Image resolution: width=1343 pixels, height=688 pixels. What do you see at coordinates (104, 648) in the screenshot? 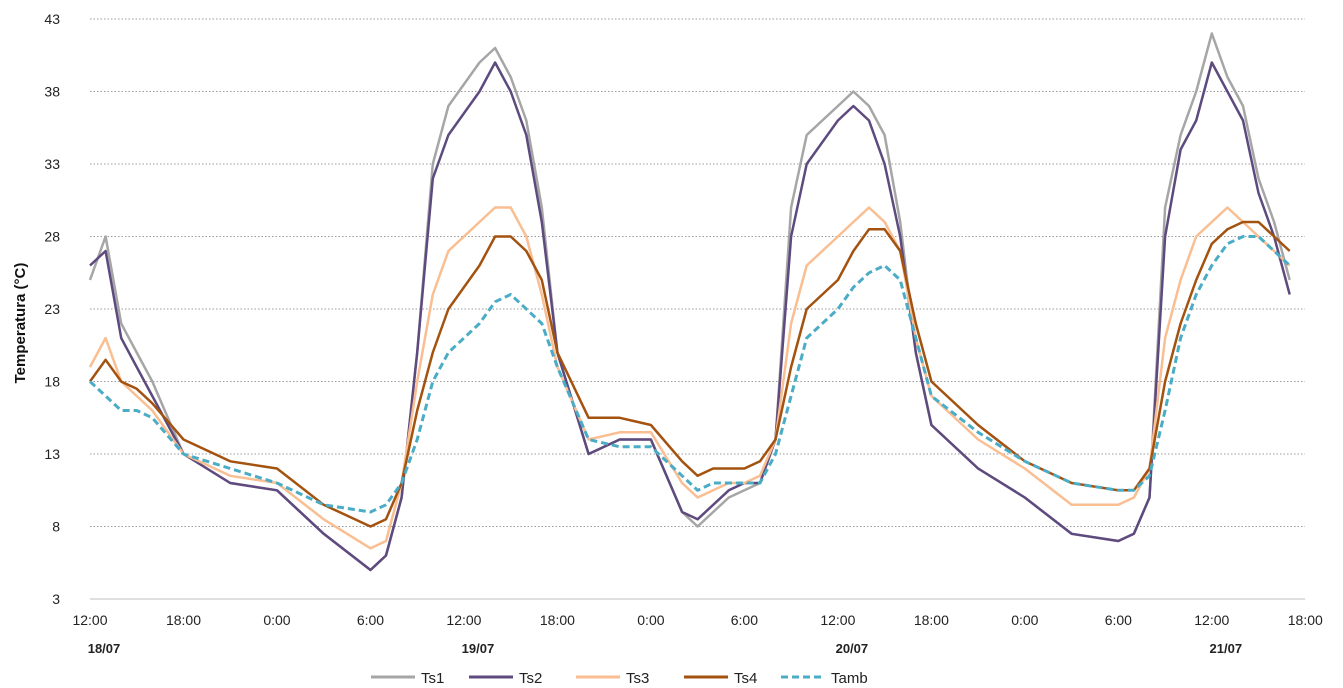
I see `date-label: 18/07` at bounding box center [104, 648].